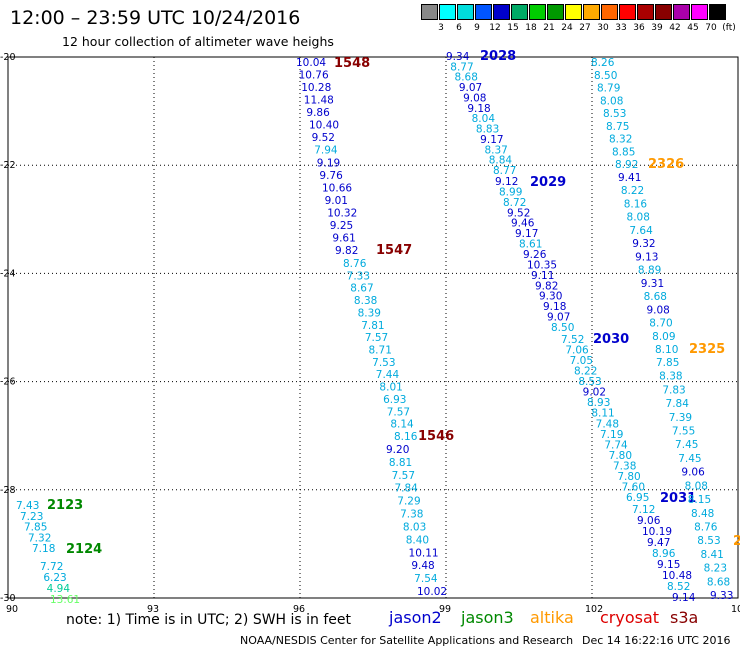  What do you see at coordinates (424, 553) in the screenshot?
I see `wave-height-value: 10.11` at bounding box center [424, 553].